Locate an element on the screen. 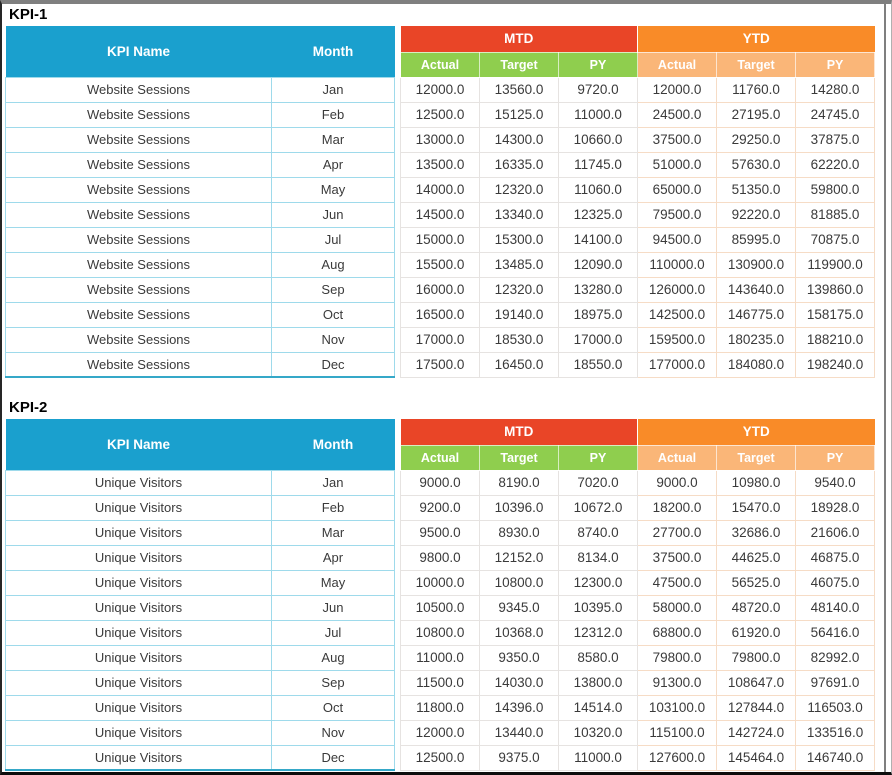 This screenshot has width=892, height=775. mtd-actual-header: Actual is located at coordinates (440, 64).